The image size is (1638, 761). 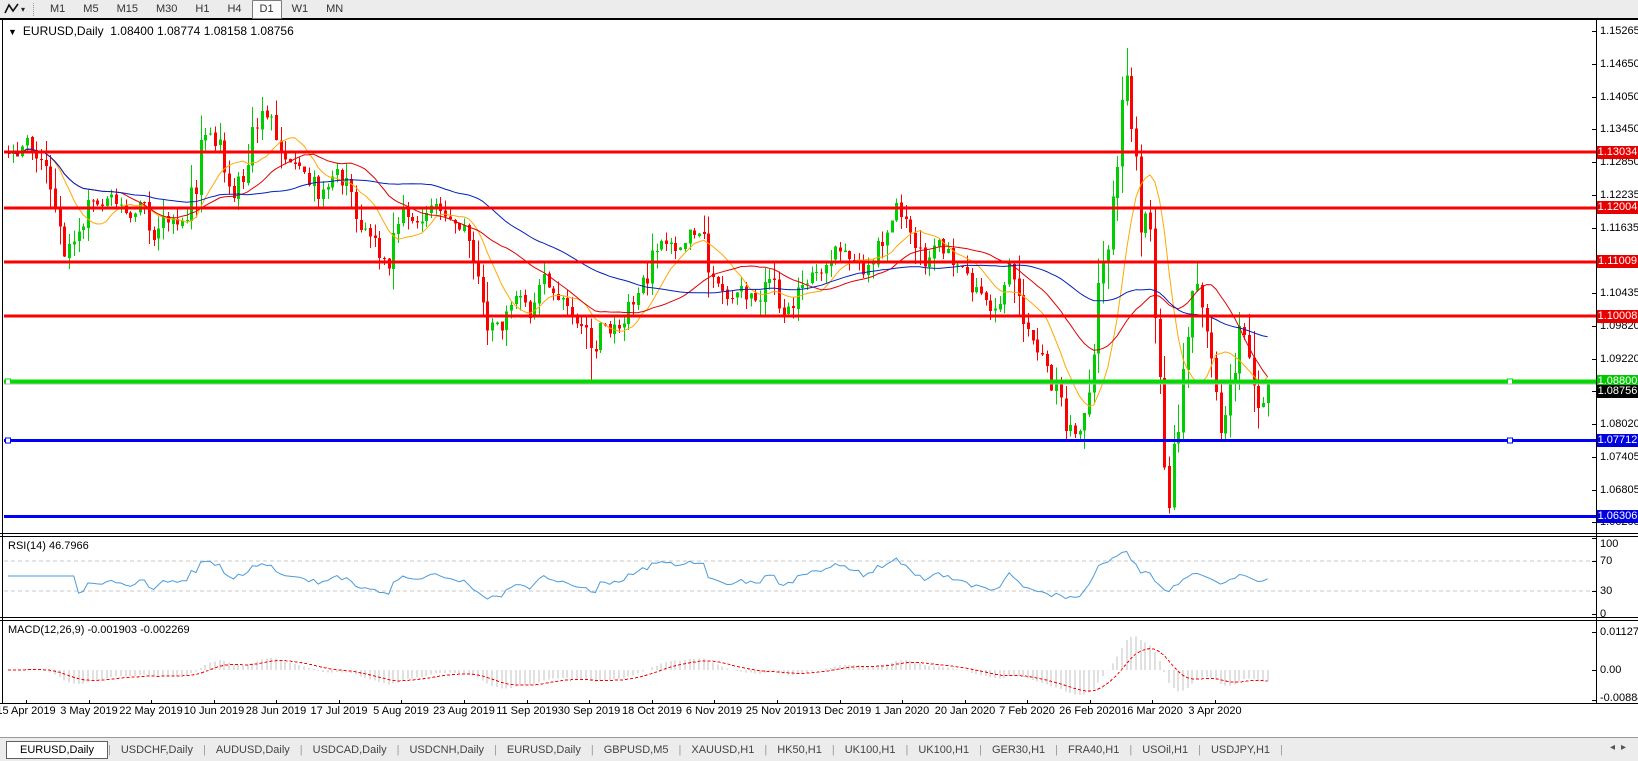 I want to click on chart-tab-GER30-H1: GER30,H1, so click(x=1018, y=749).